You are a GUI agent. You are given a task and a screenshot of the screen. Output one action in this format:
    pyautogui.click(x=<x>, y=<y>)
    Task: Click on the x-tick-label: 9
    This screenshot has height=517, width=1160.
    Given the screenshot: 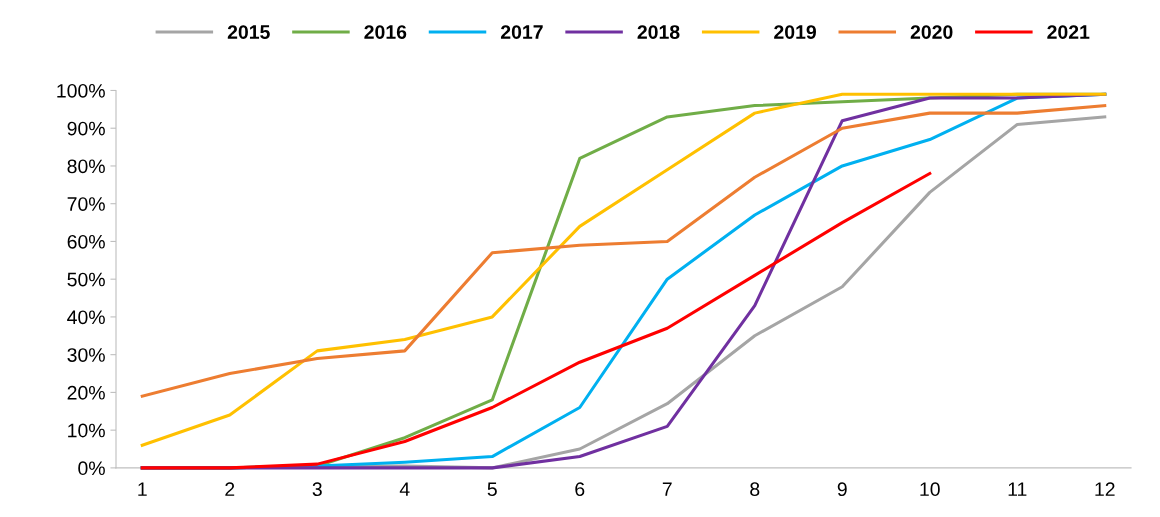 What is the action you would take?
    pyautogui.click(x=842, y=489)
    